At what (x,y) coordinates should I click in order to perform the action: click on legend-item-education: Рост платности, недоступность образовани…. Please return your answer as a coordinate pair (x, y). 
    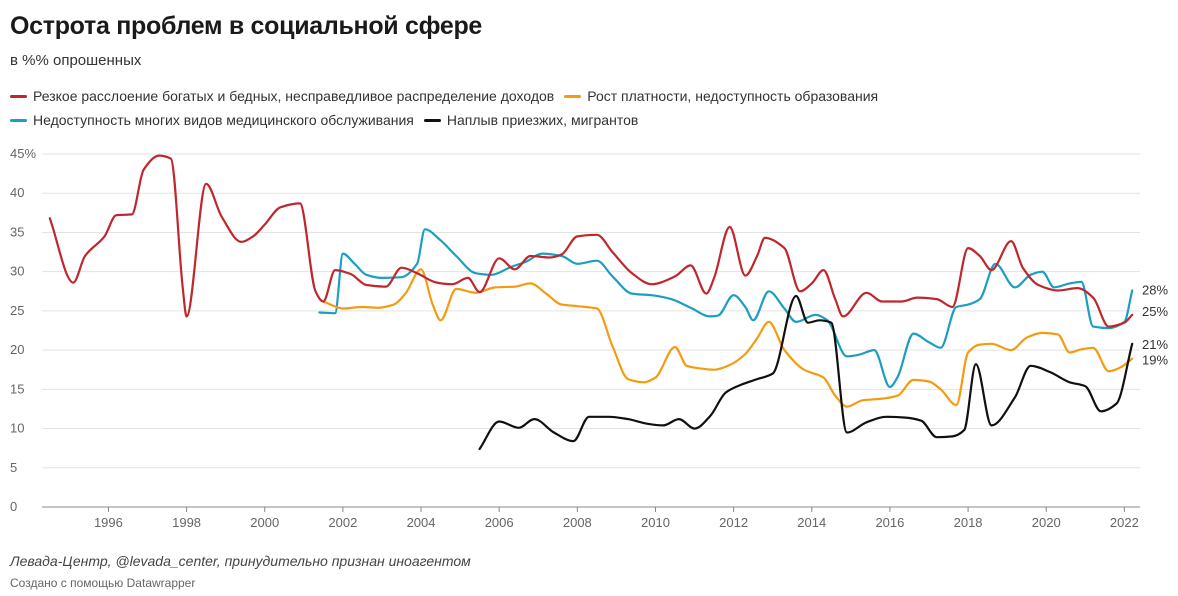
    Looking at the image, I should click on (721, 96).